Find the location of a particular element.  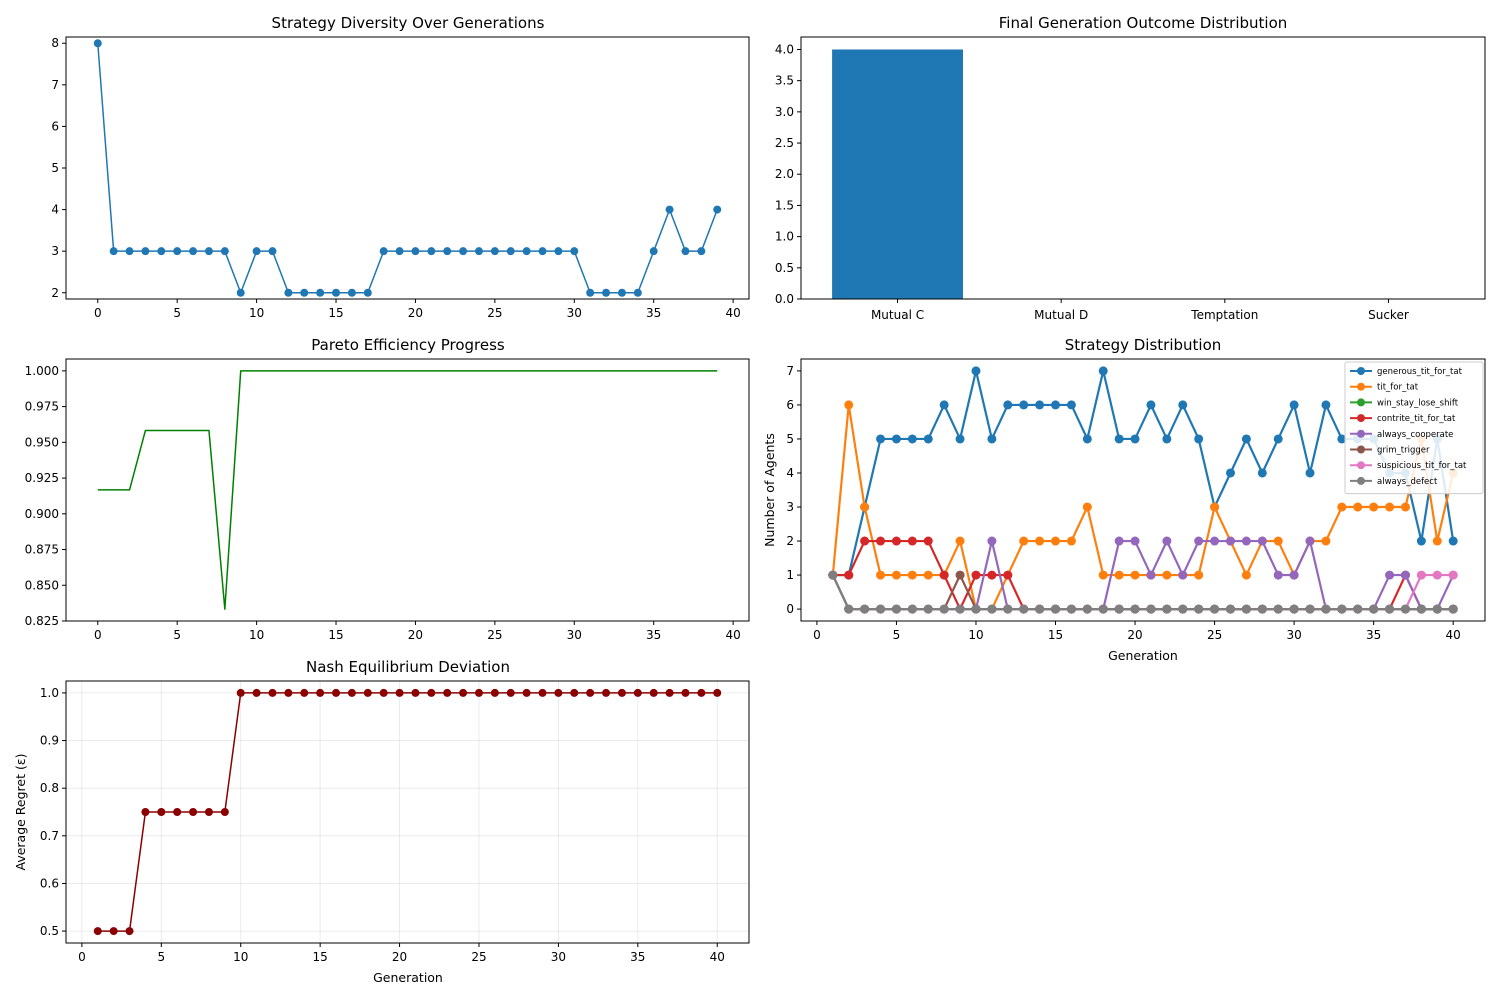

bar is located at coordinates (897, 174).